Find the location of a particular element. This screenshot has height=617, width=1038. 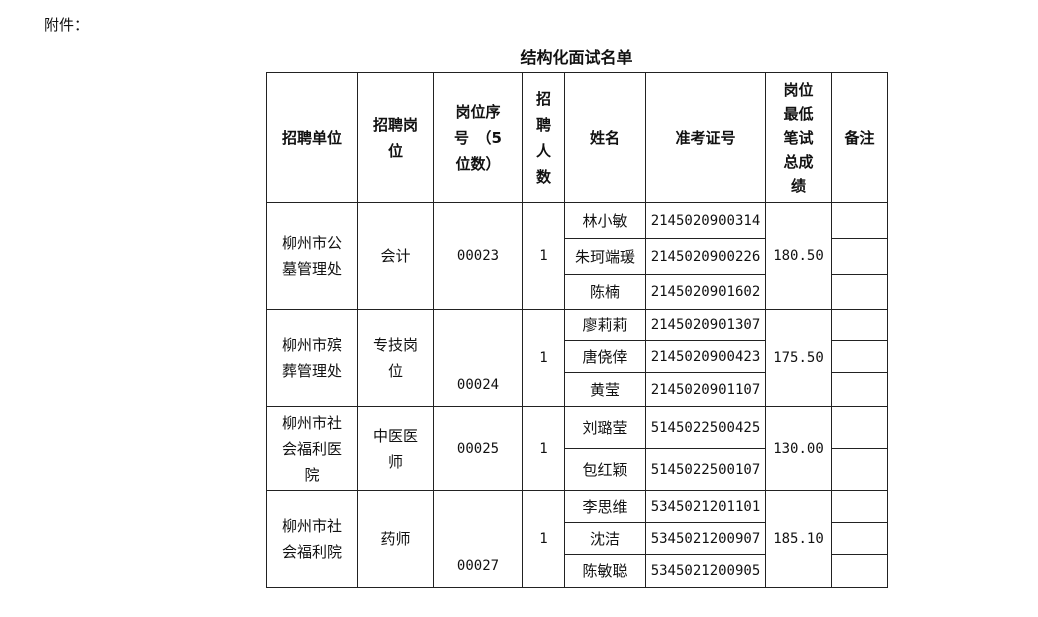

header-cell: 岗位 最低 笔试 总成 绩 is located at coordinates (798, 137).